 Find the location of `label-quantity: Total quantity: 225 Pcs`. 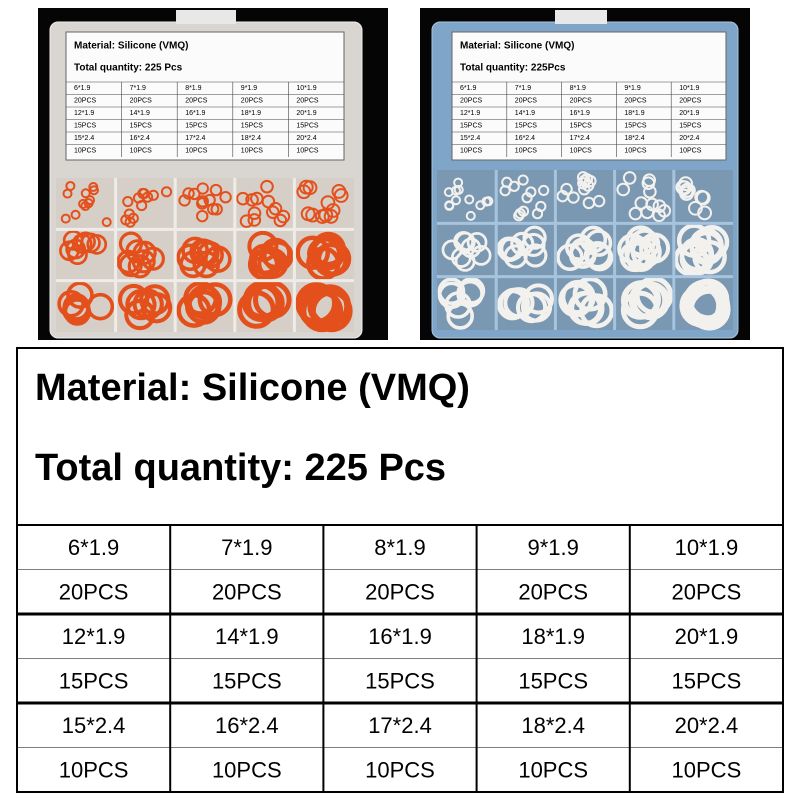

label-quantity: Total quantity: 225 Pcs is located at coordinates (128, 68).